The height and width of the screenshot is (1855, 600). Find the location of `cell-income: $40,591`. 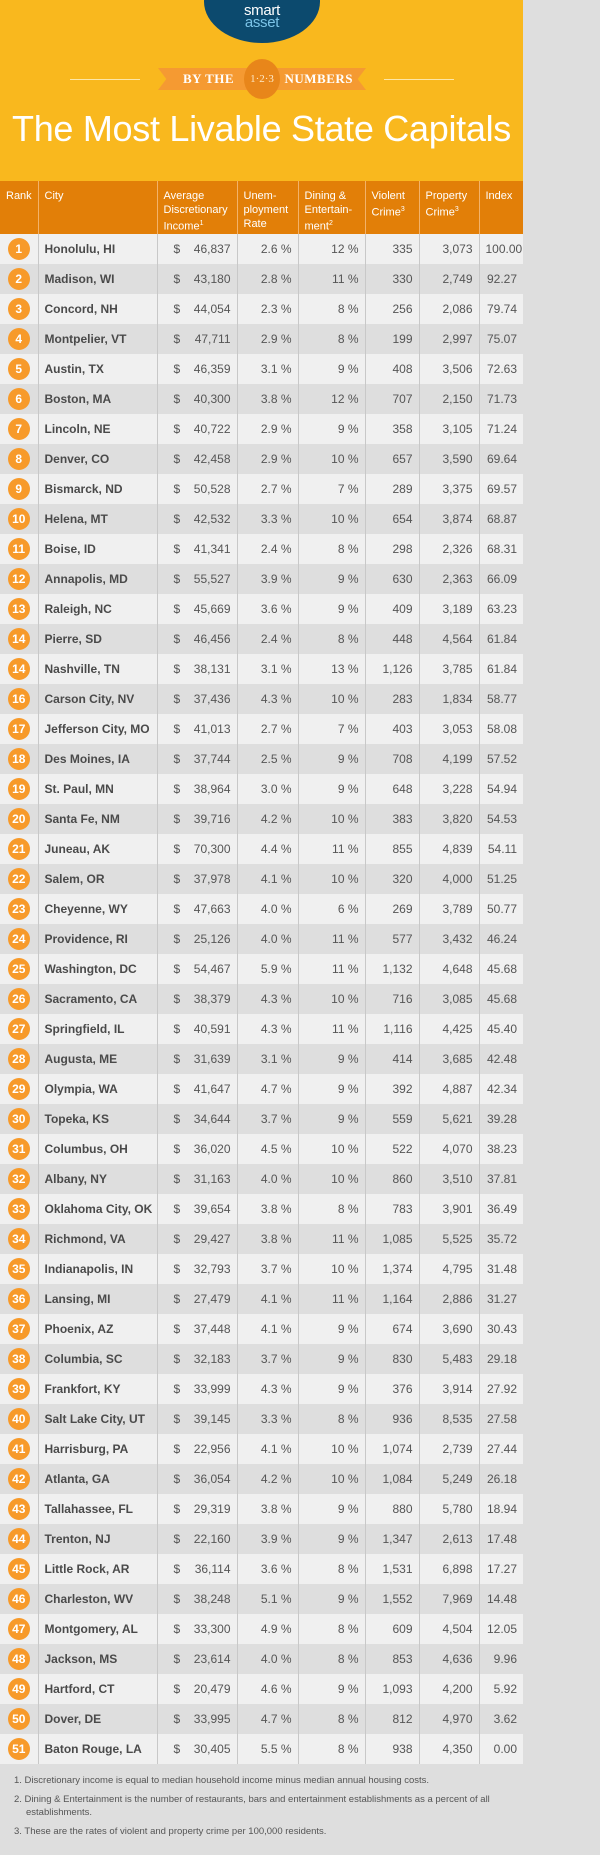

cell-income: $40,591 is located at coordinates (196, 1029).